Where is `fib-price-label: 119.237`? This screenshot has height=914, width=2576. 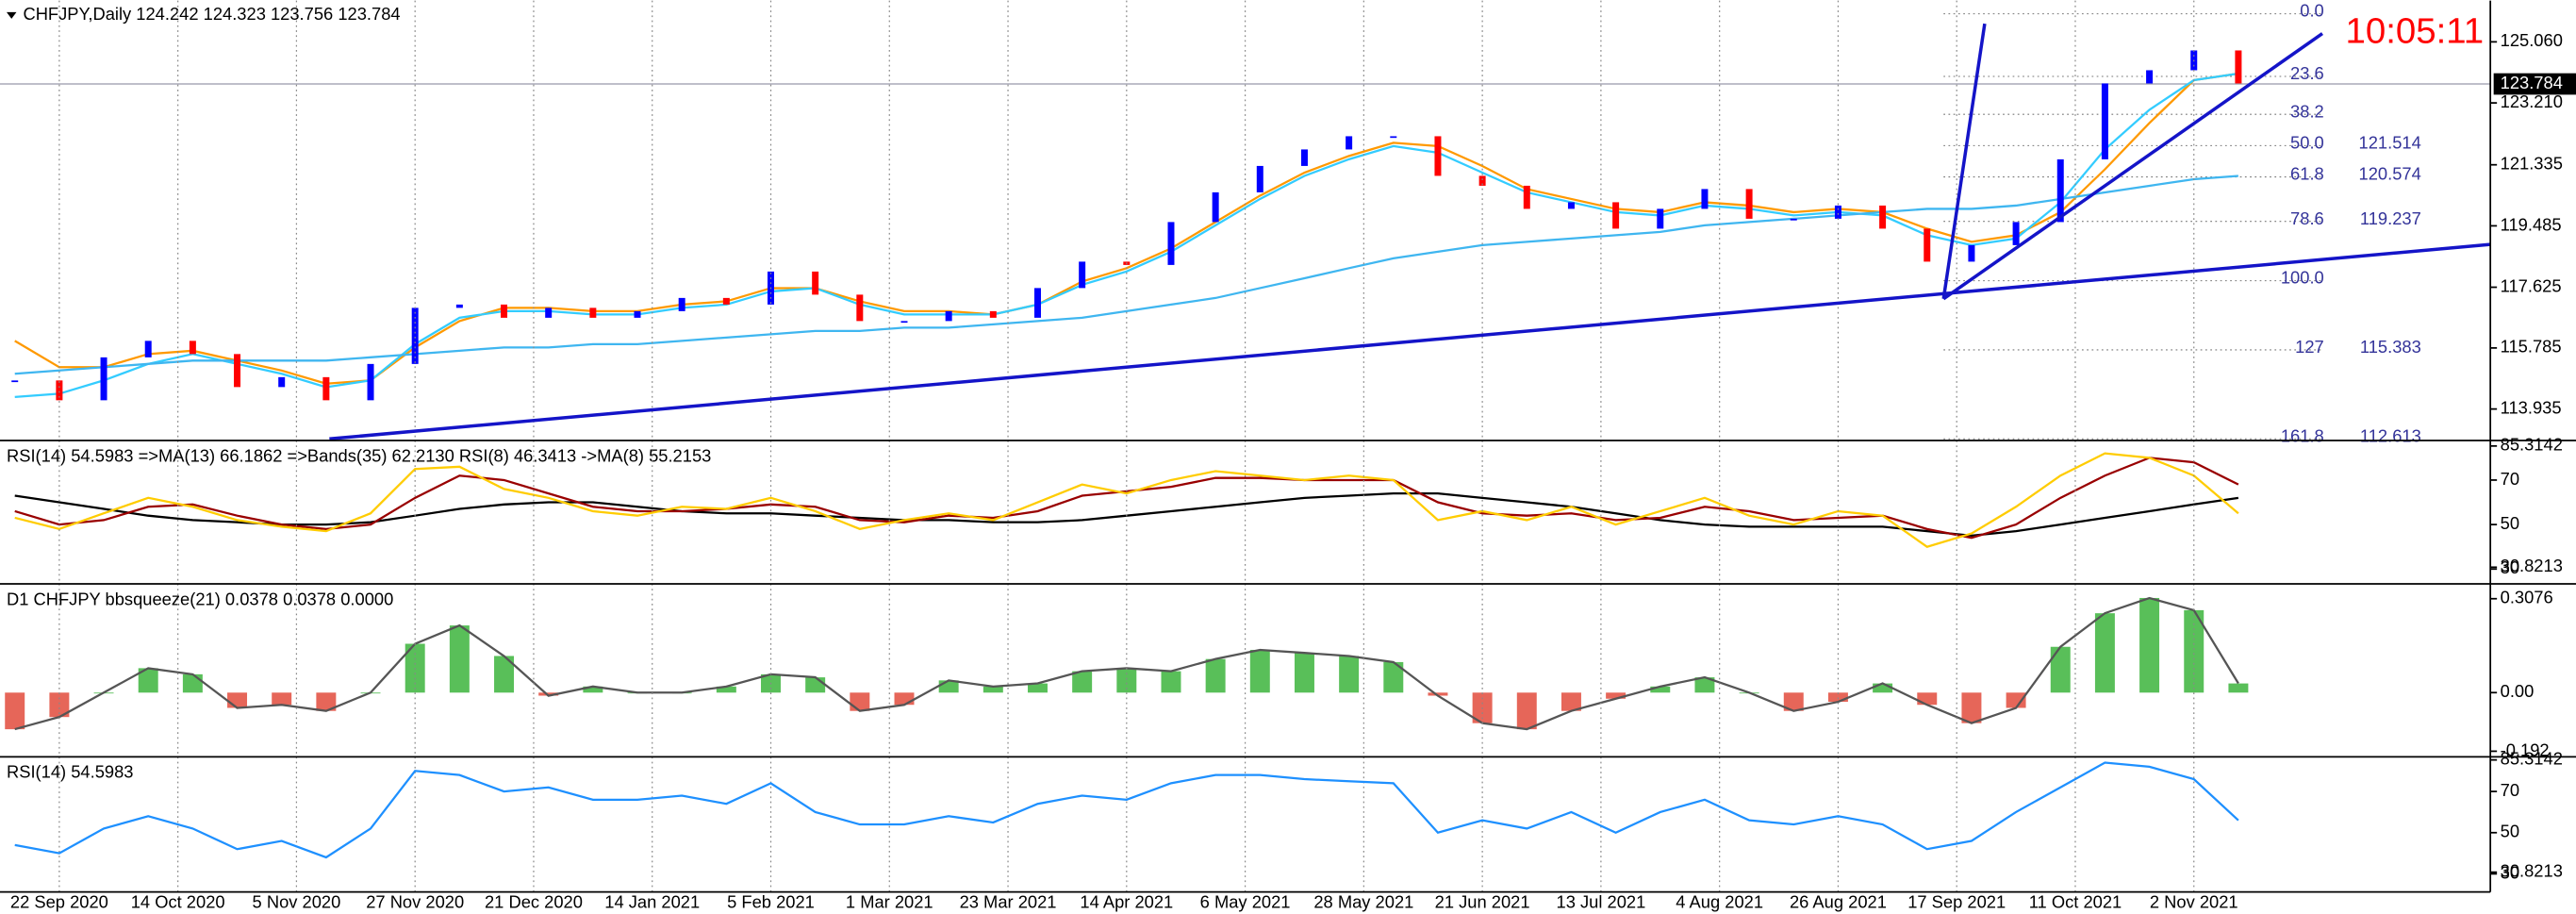
fib-price-label: 119.237 is located at coordinates (2390, 218).